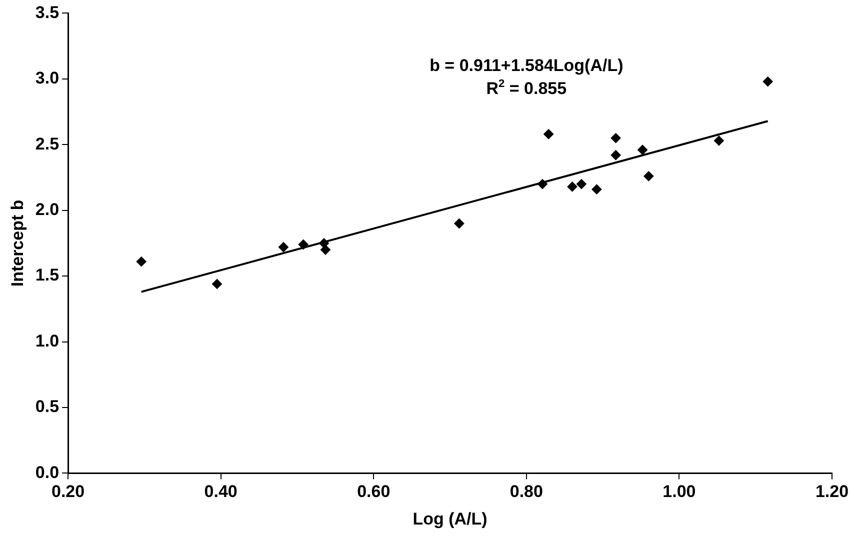 The image size is (854, 538). I want to click on y-tick-label: 0.0, so click(47, 472).